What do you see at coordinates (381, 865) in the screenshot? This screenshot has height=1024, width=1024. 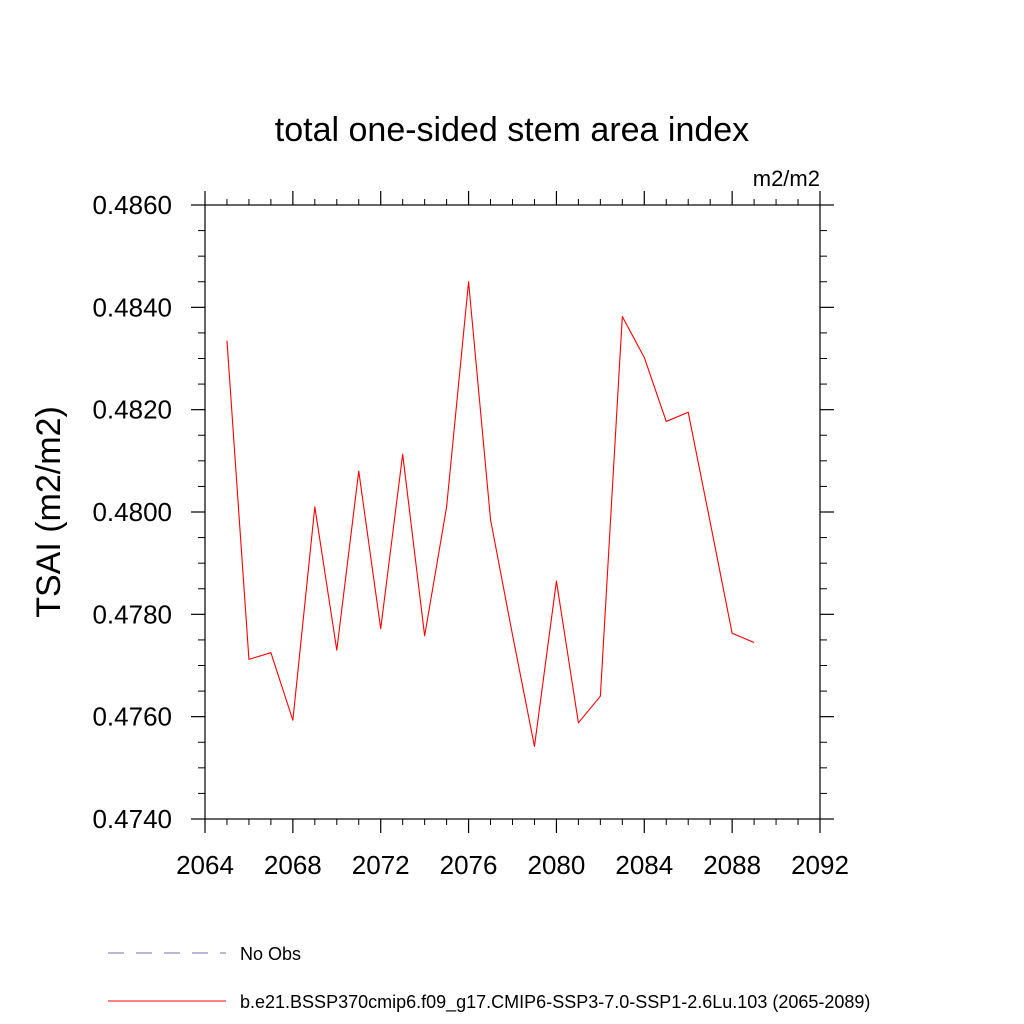 I see `x-tick-label: 2072` at bounding box center [381, 865].